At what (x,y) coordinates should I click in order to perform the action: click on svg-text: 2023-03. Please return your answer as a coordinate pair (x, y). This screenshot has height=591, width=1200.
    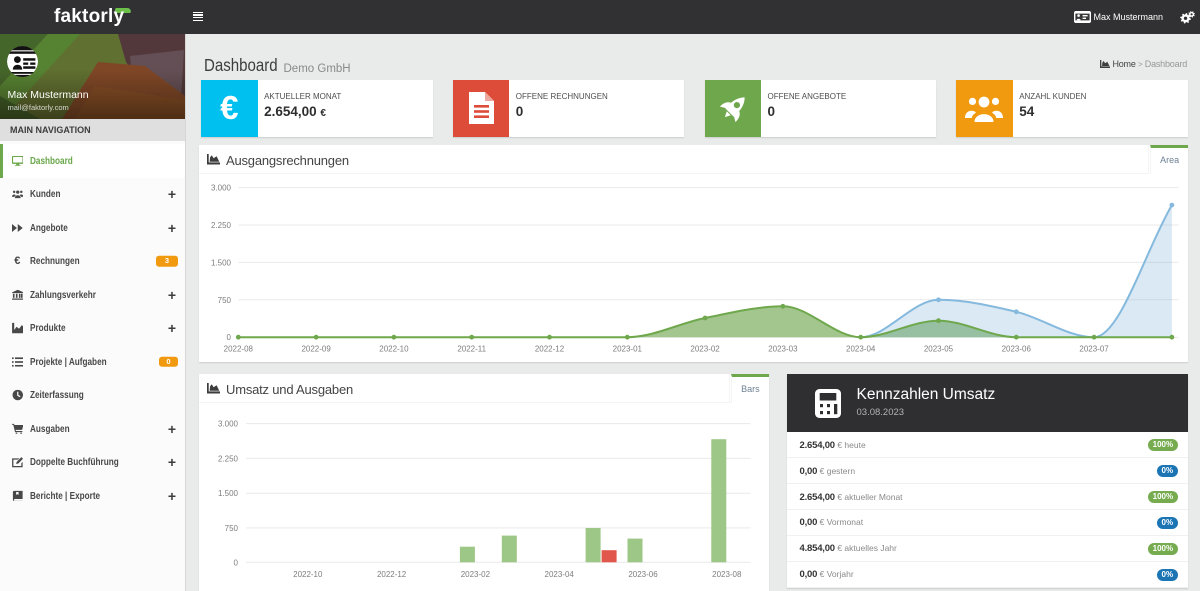
    Looking at the image, I should click on (783, 349).